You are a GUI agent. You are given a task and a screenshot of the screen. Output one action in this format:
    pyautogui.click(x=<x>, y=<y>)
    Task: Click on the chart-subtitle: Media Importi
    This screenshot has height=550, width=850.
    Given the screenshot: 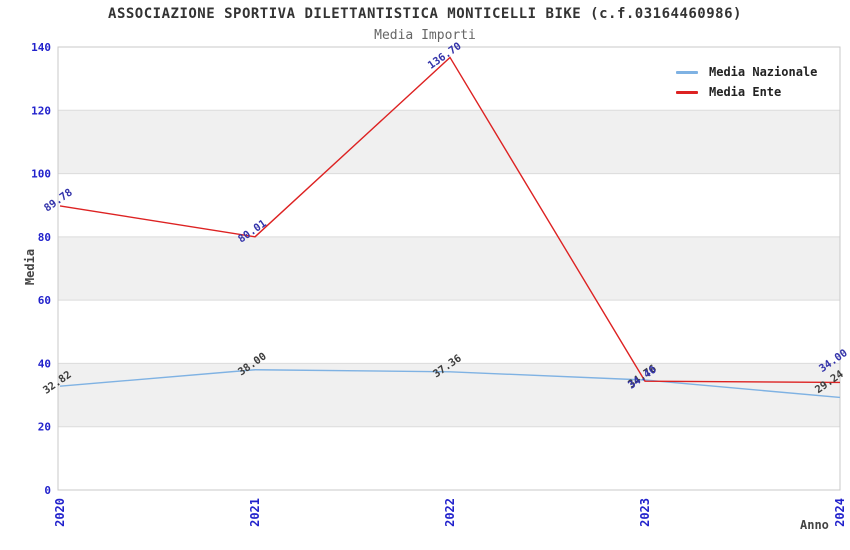 What is the action you would take?
    pyautogui.click(x=425, y=35)
    